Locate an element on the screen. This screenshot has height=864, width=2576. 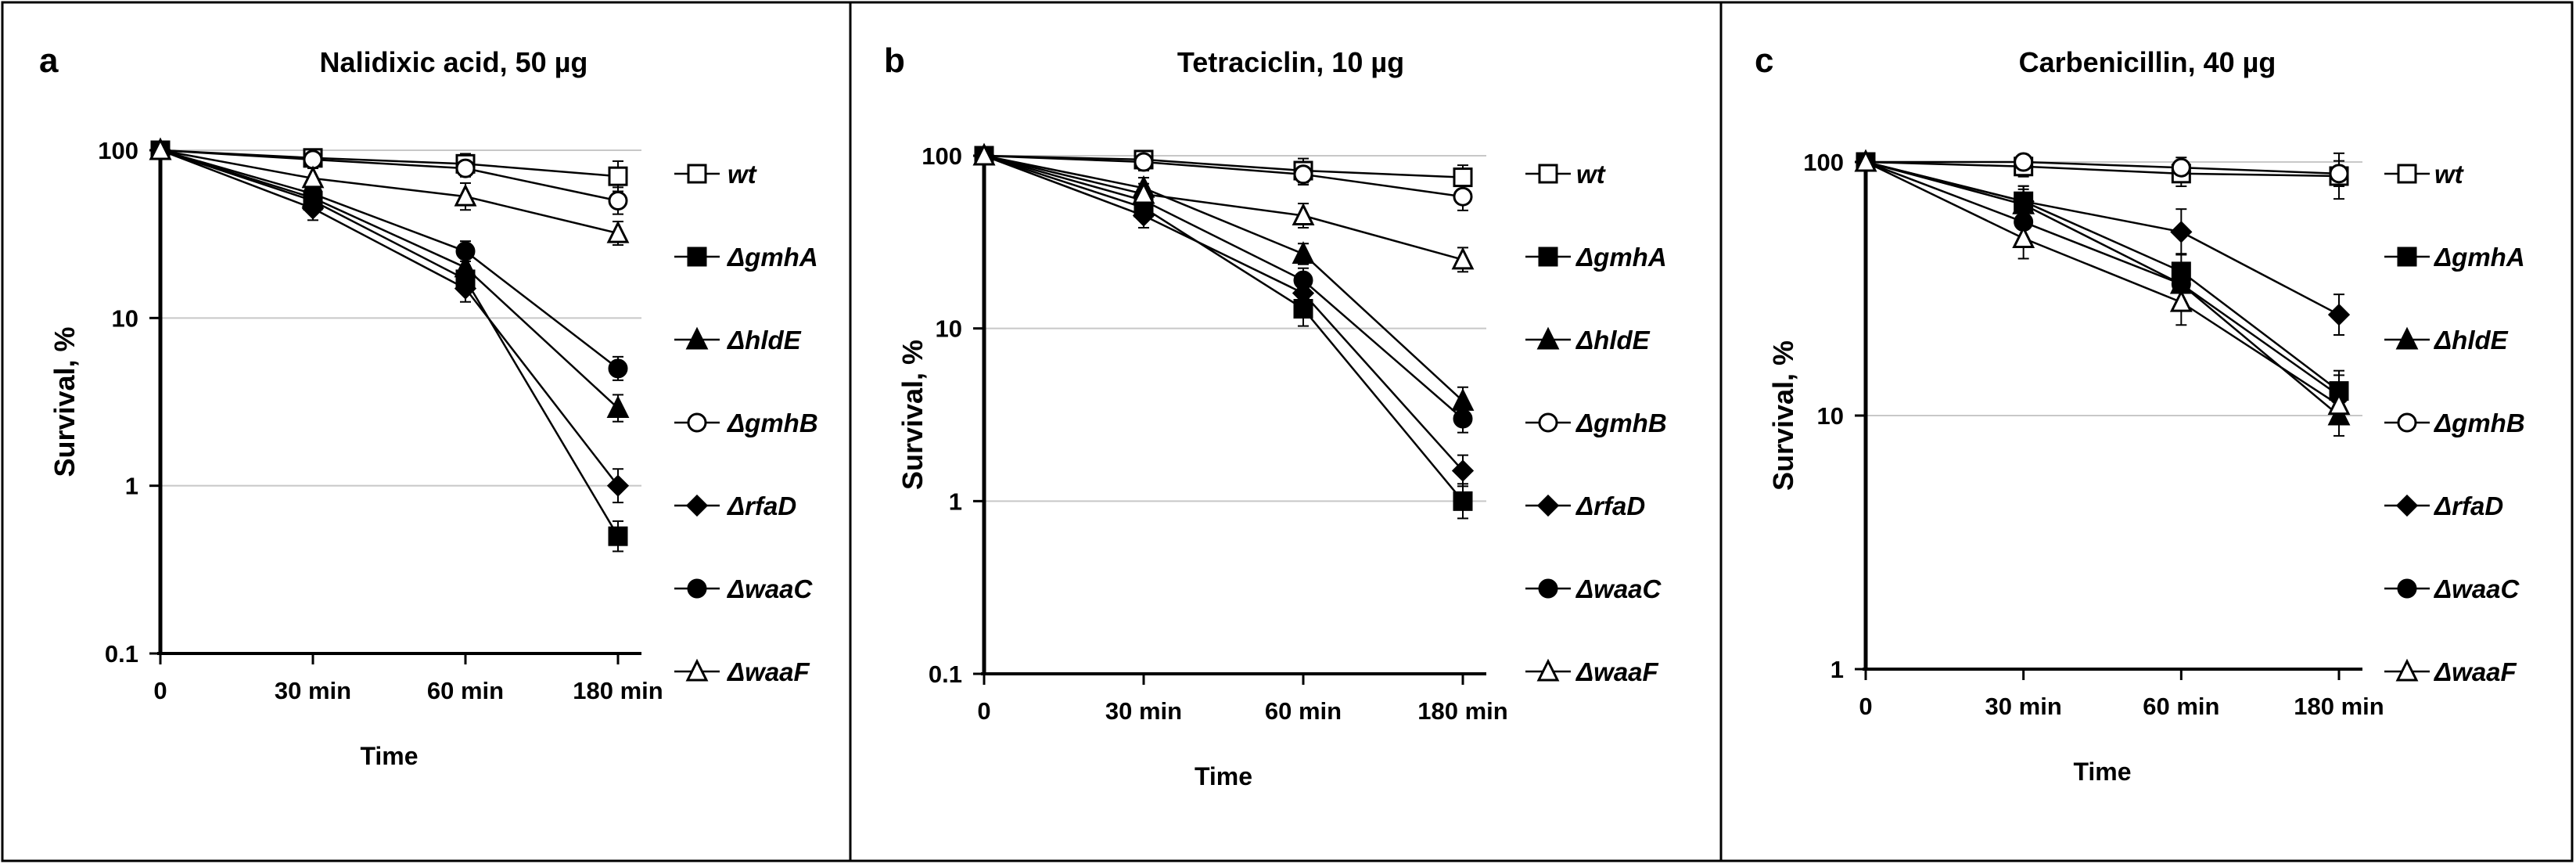
y-tick-label: 100 is located at coordinates (1823, 162).